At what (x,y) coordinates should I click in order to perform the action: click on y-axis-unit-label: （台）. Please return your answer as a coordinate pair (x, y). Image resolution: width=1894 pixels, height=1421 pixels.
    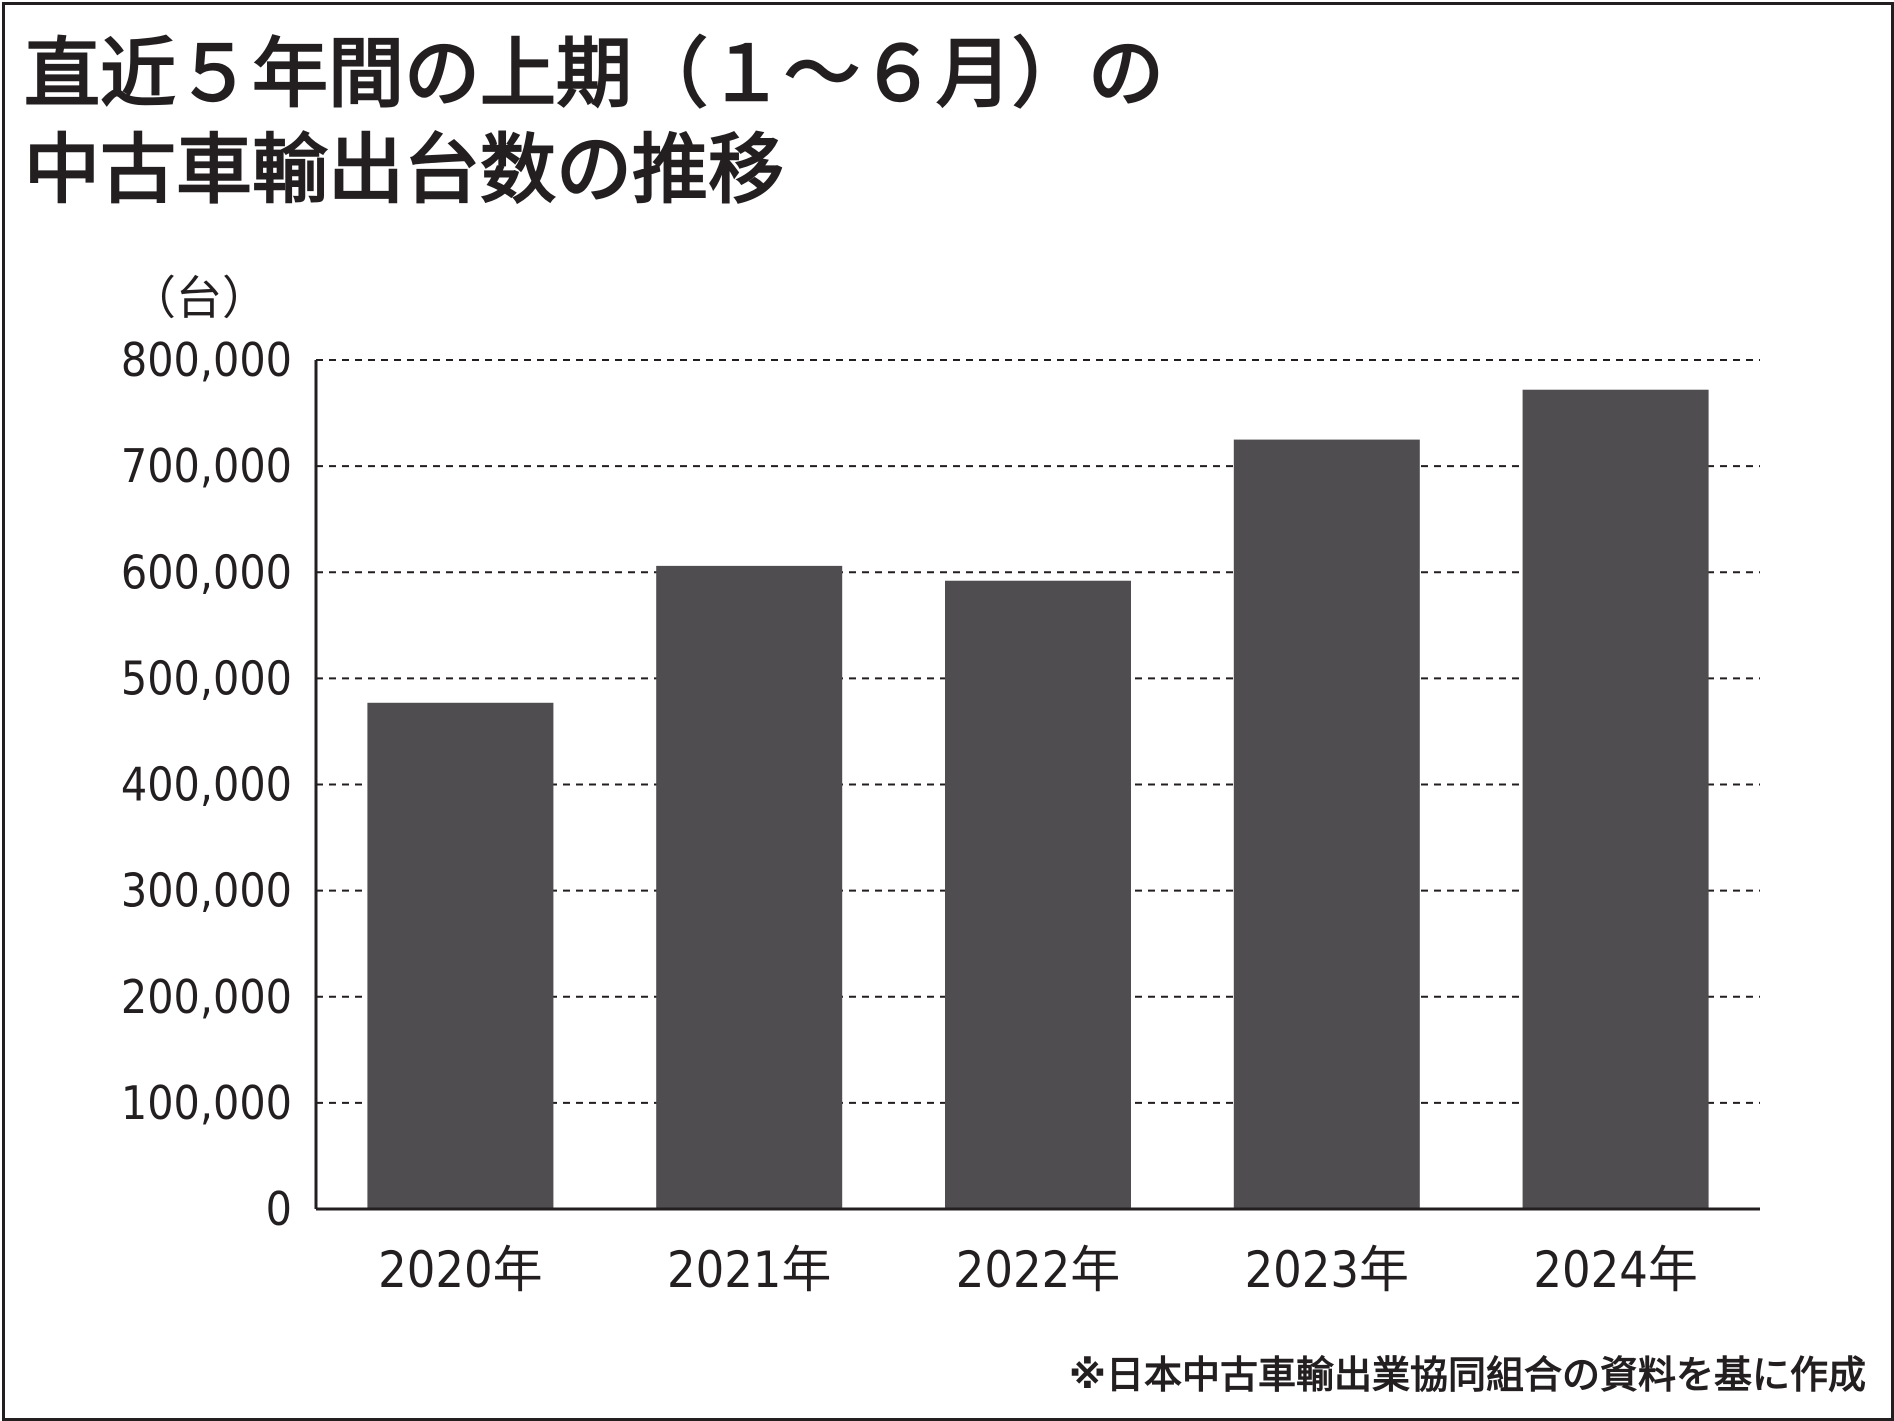
    Looking at the image, I should click on (199, 298).